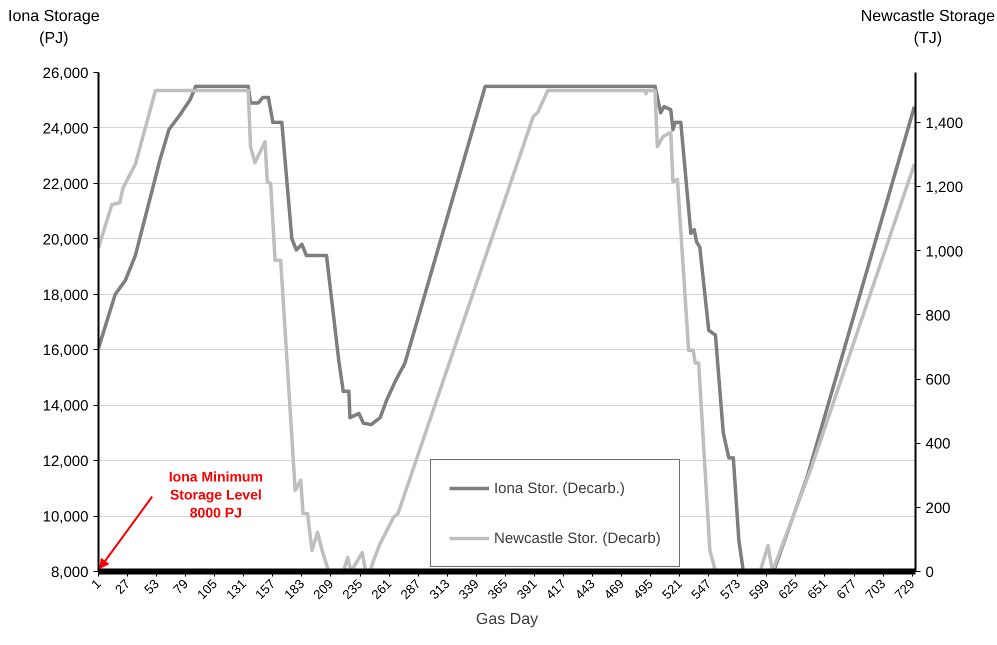 This screenshot has width=997, height=645. Describe the element at coordinates (497, 589) in the screenshot. I see `x-tick-label: 365` at that location.